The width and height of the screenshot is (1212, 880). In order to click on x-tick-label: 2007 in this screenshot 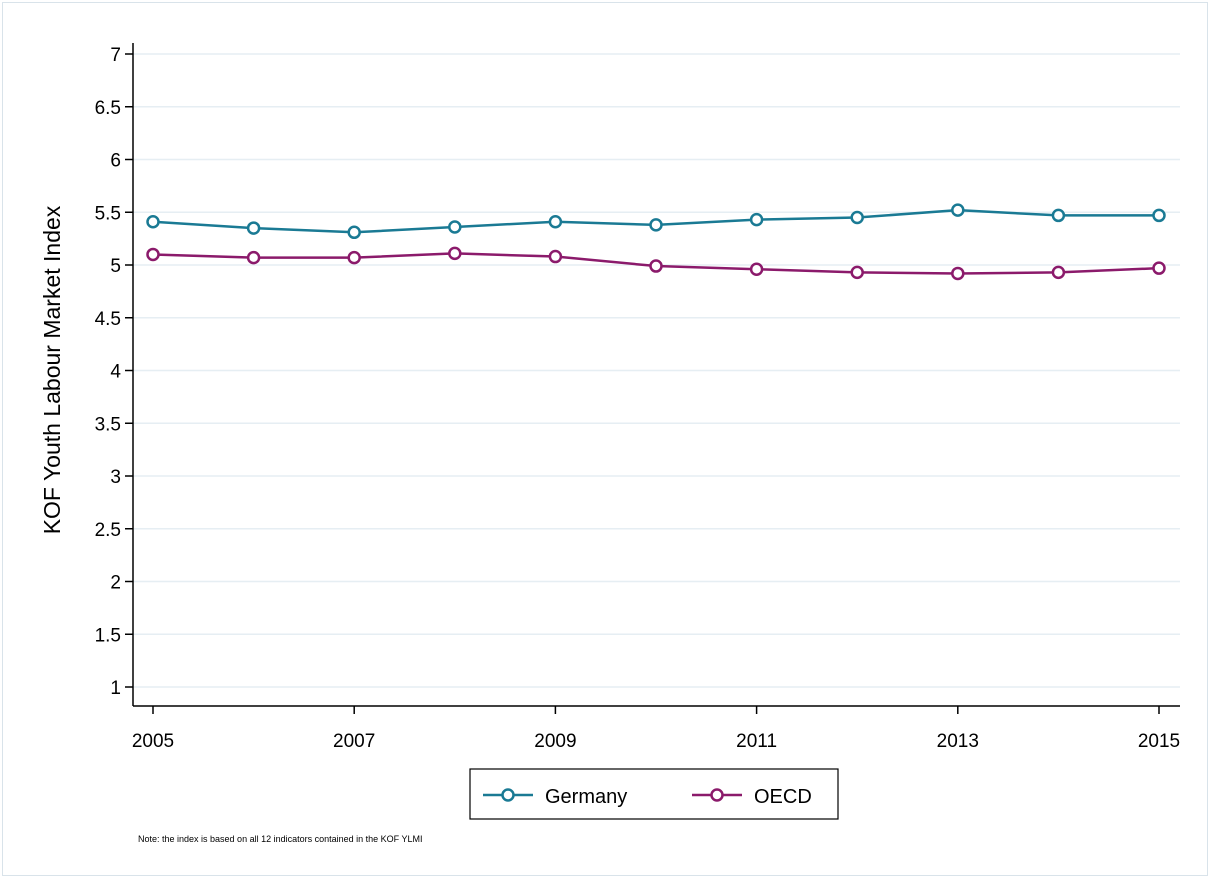, I will do `click(354, 741)`.